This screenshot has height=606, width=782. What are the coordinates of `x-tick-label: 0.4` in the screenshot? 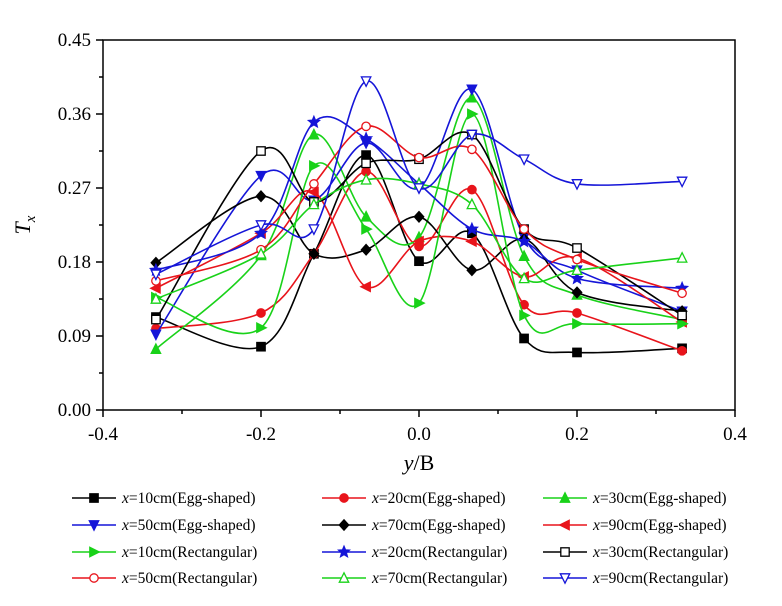 It's located at (735, 434).